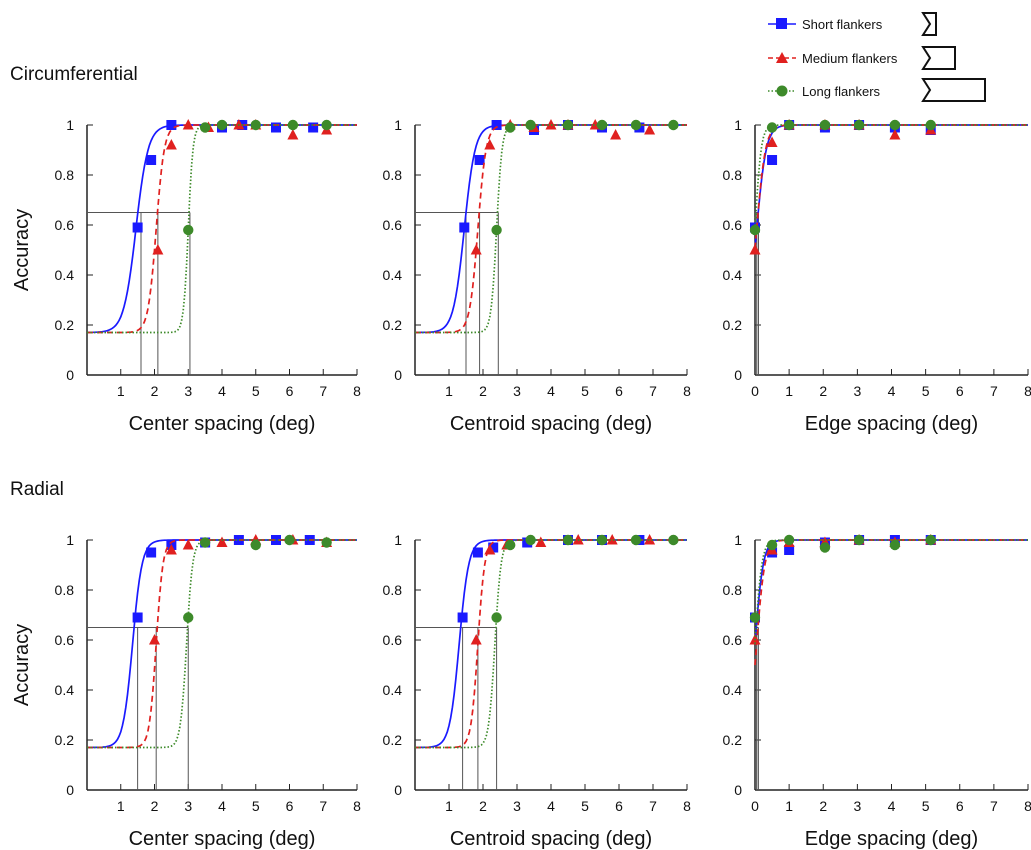 This screenshot has width=1031, height=850. Describe the element at coordinates (841, 91) in the screenshot. I see `legend-label-long: Long flankers` at that location.